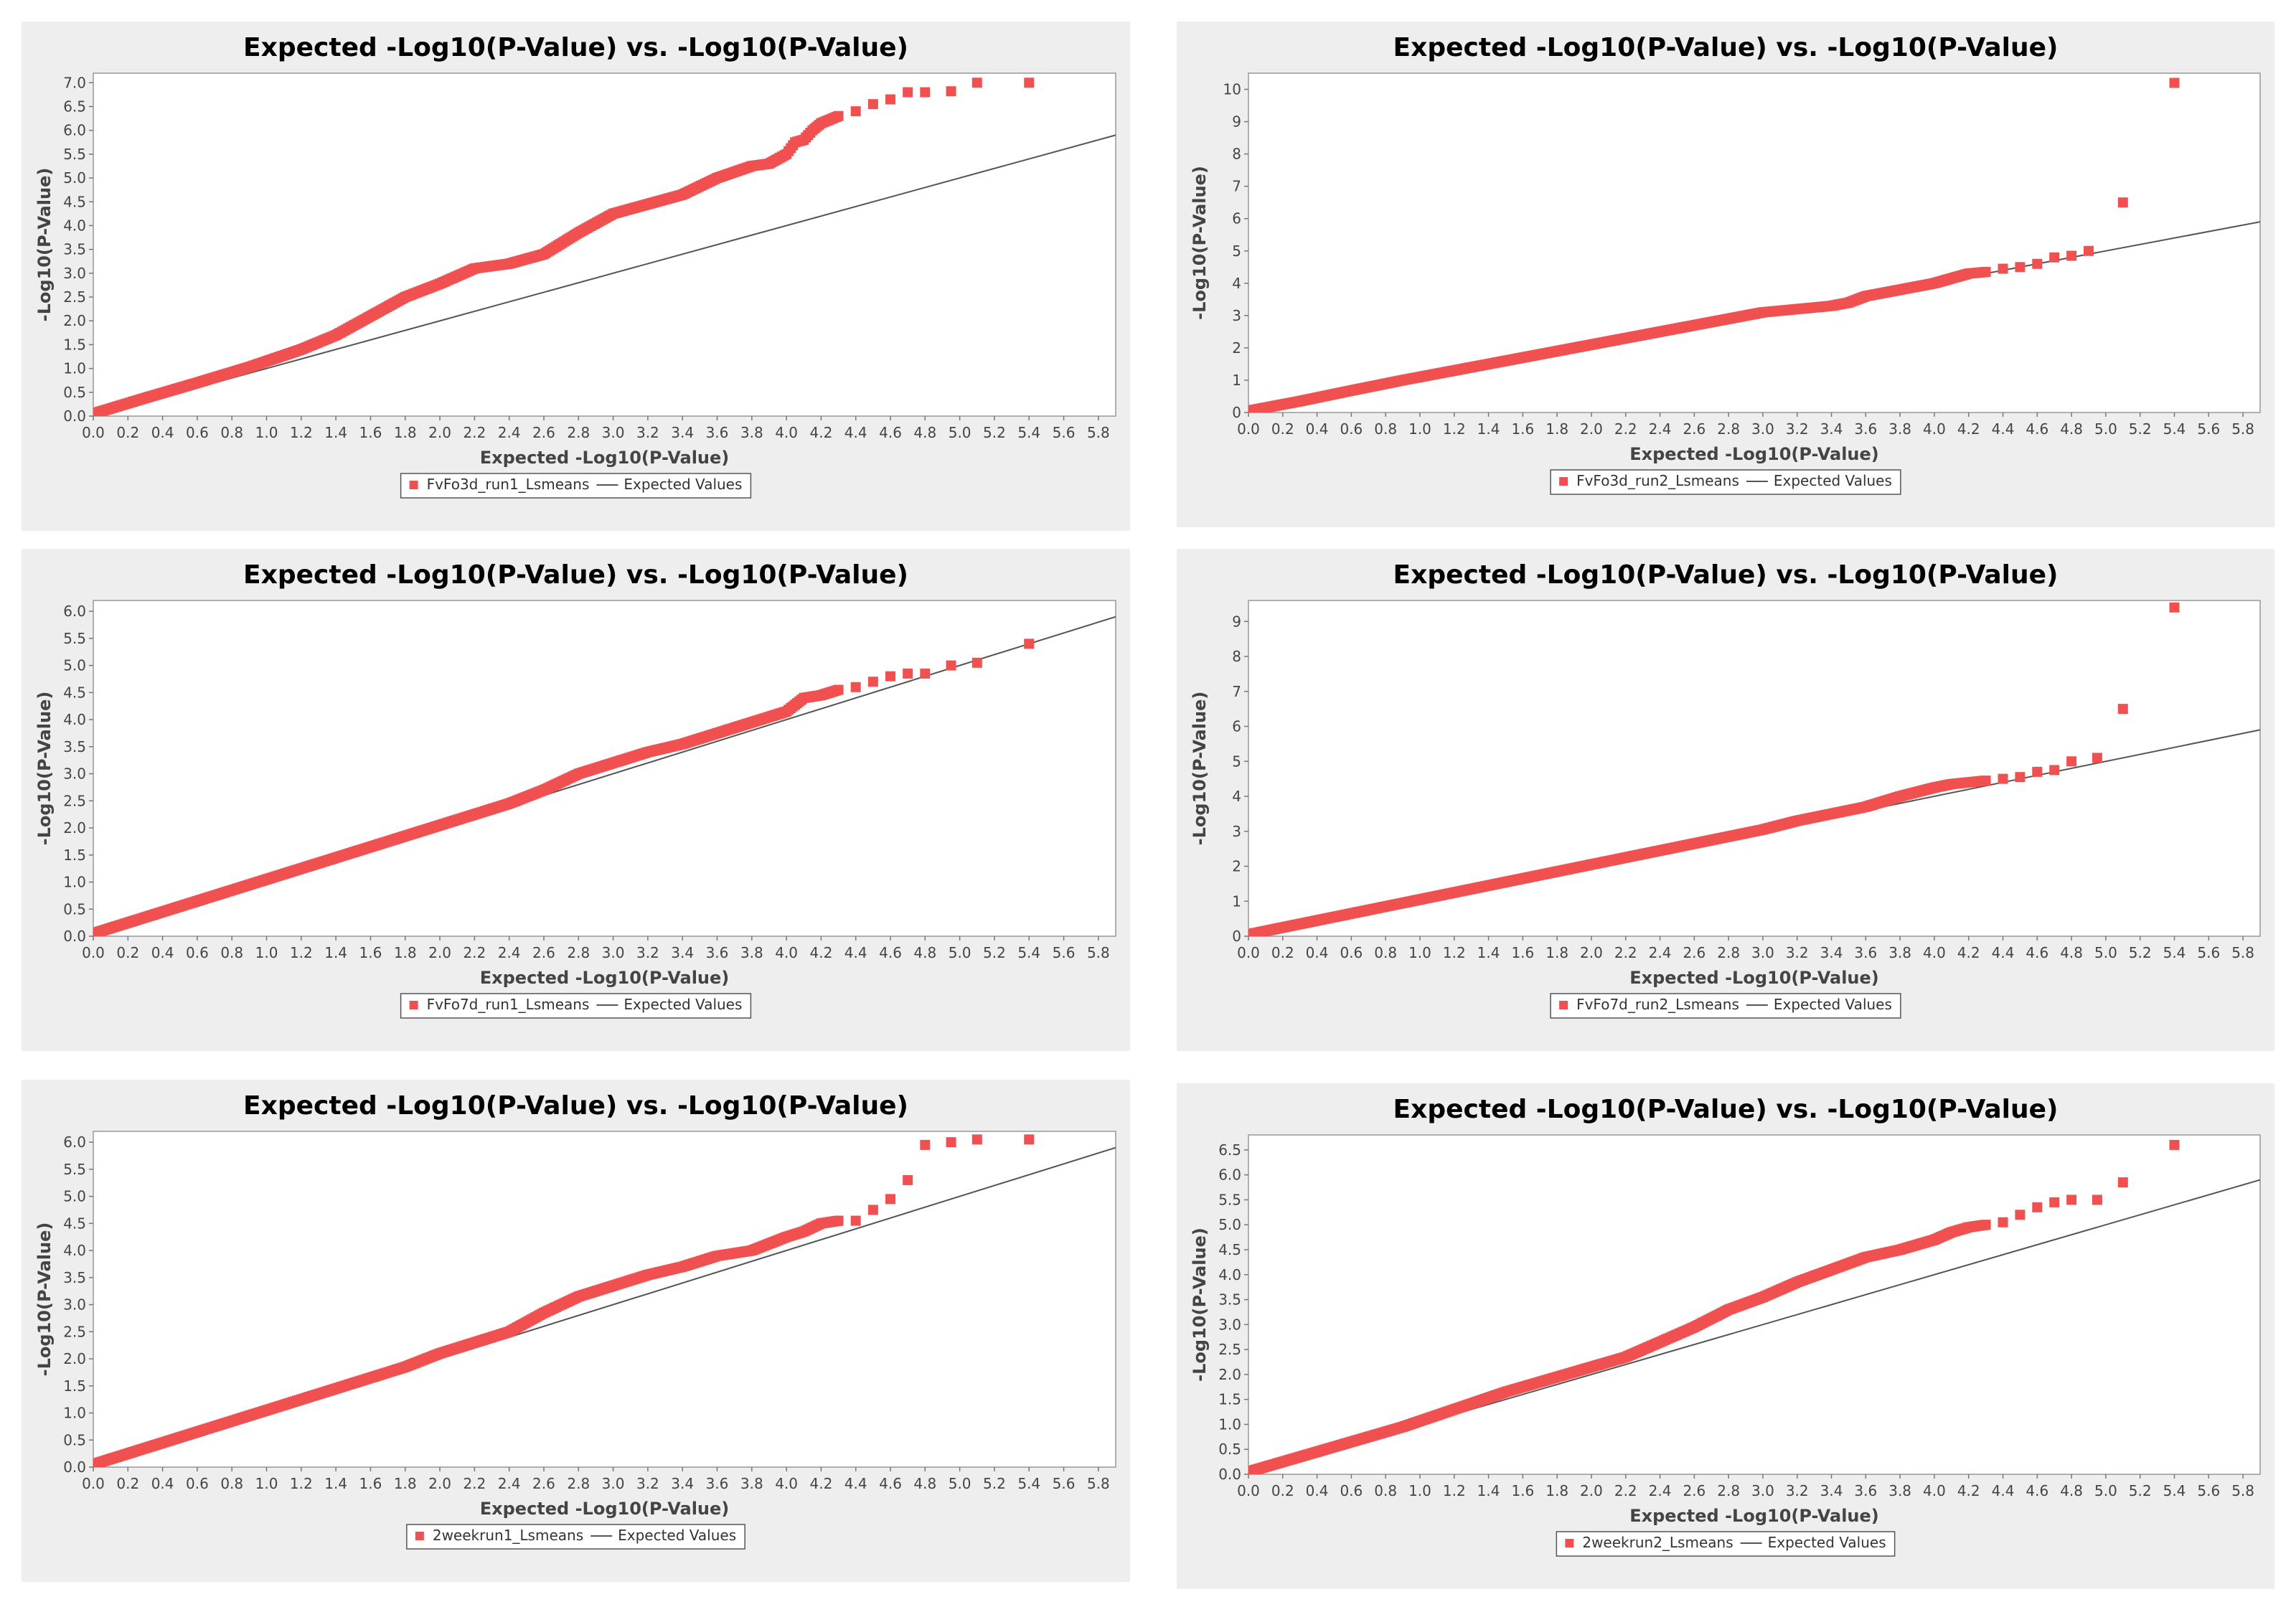  What do you see at coordinates (2243, 429) in the screenshot?
I see `x-tick-label: 5.8` at bounding box center [2243, 429].